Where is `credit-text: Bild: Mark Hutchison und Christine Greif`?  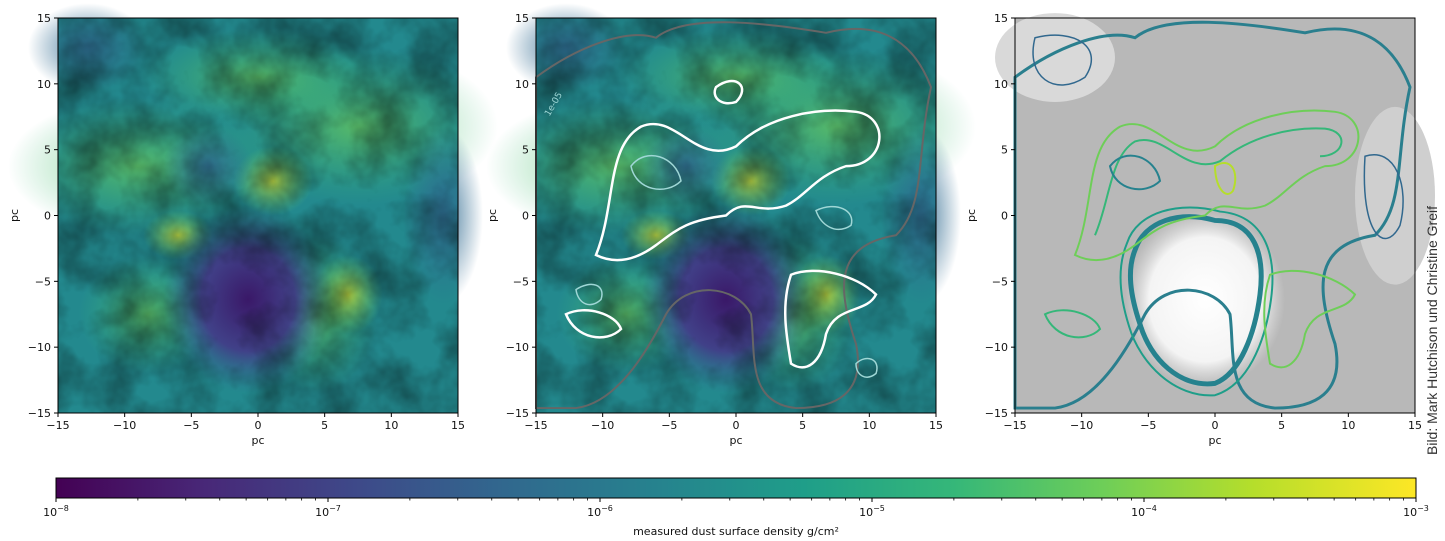 credit-text: Bild: Mark Hutchison und Christine Greif is located at coordinates (1432, 330).